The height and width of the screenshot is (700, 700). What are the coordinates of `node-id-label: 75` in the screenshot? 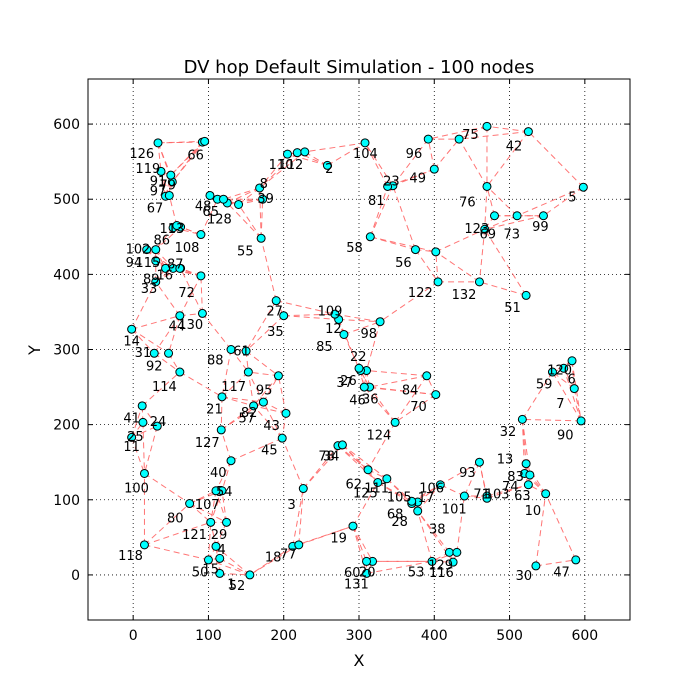 It's located at (470, 135).